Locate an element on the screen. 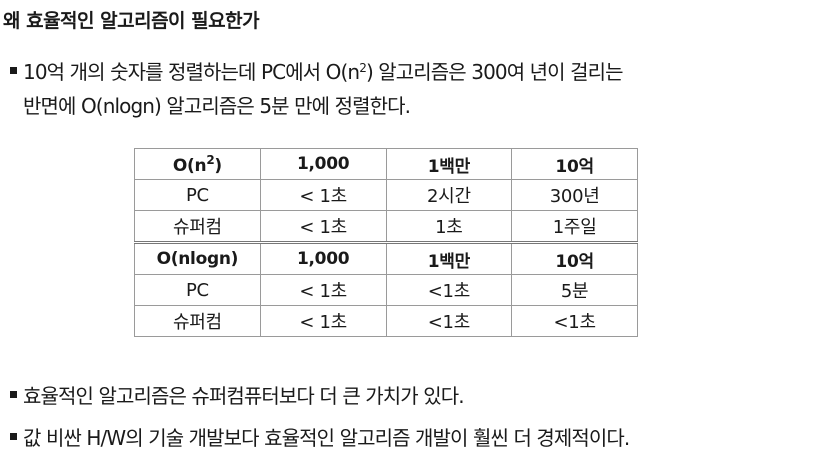 Image resolution: width=821 pixels, height=460 pixels. table-row: PC < 1초 <1초 5분 is located at coordinates (386, 290).